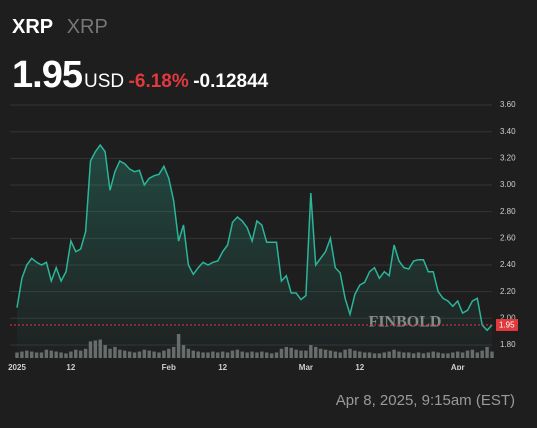  Describe the element at coordinates (169, 366) in the screenshot. I see `x-tick-label: Feb` at that location.